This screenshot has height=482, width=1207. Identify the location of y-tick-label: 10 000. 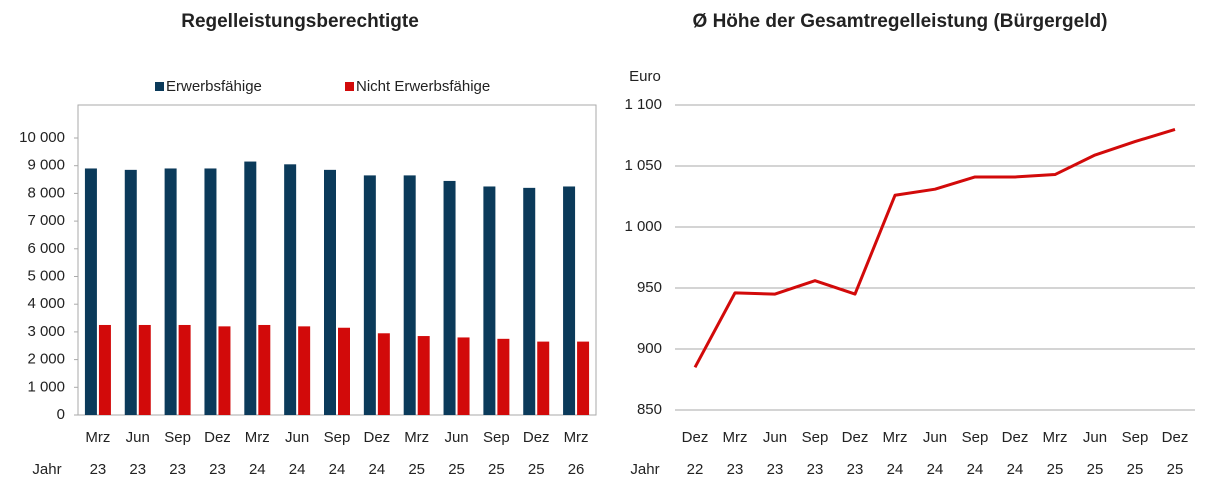
(42, 137).